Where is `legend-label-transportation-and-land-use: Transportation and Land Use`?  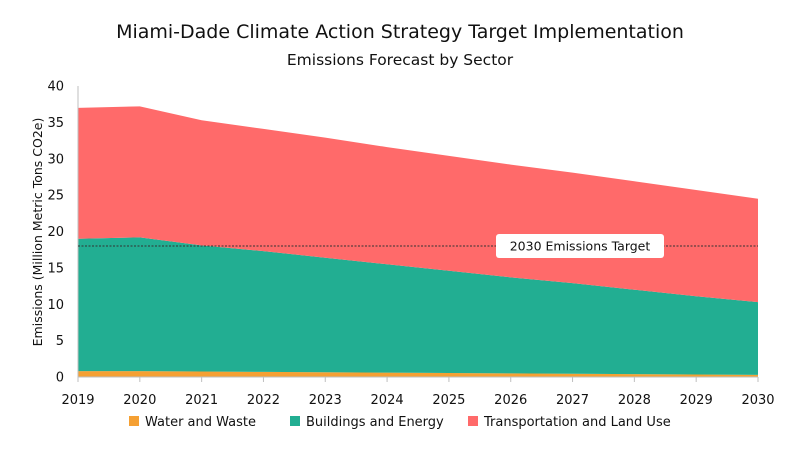
legend-label-transportation-and-land-use: Transportation and Land Use is located at coordinates (577, 422).